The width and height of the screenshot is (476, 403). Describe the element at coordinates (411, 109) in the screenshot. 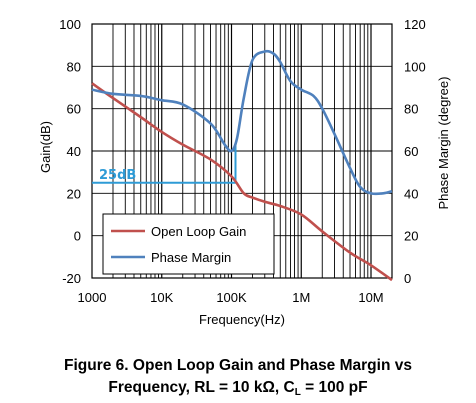

I see `y-right-tick-label: 80` at that location.